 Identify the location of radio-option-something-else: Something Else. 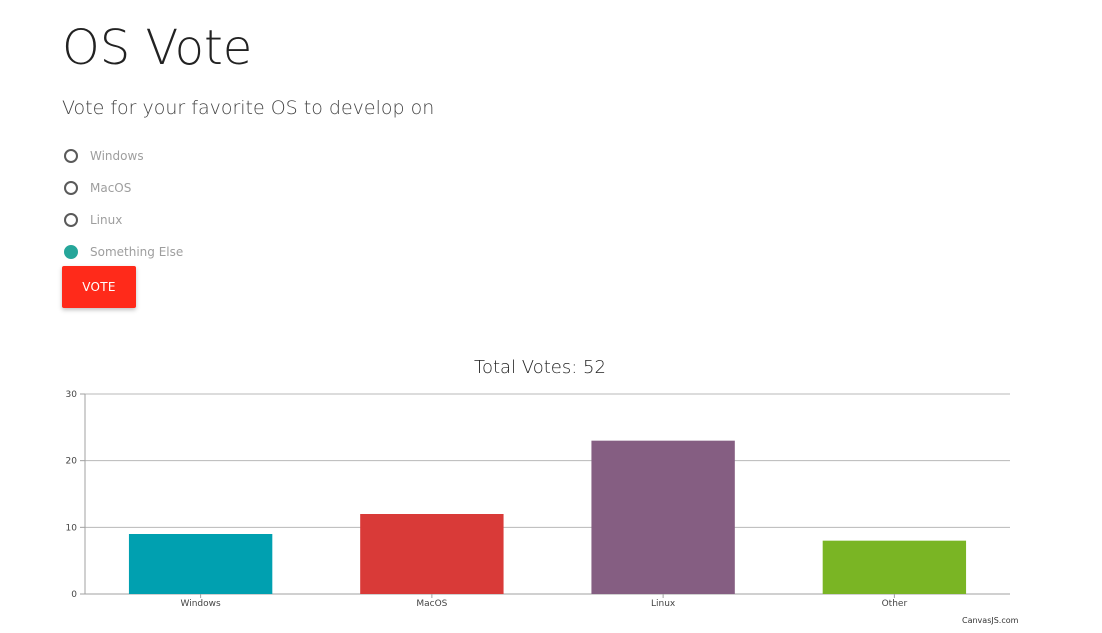
(123, 252).